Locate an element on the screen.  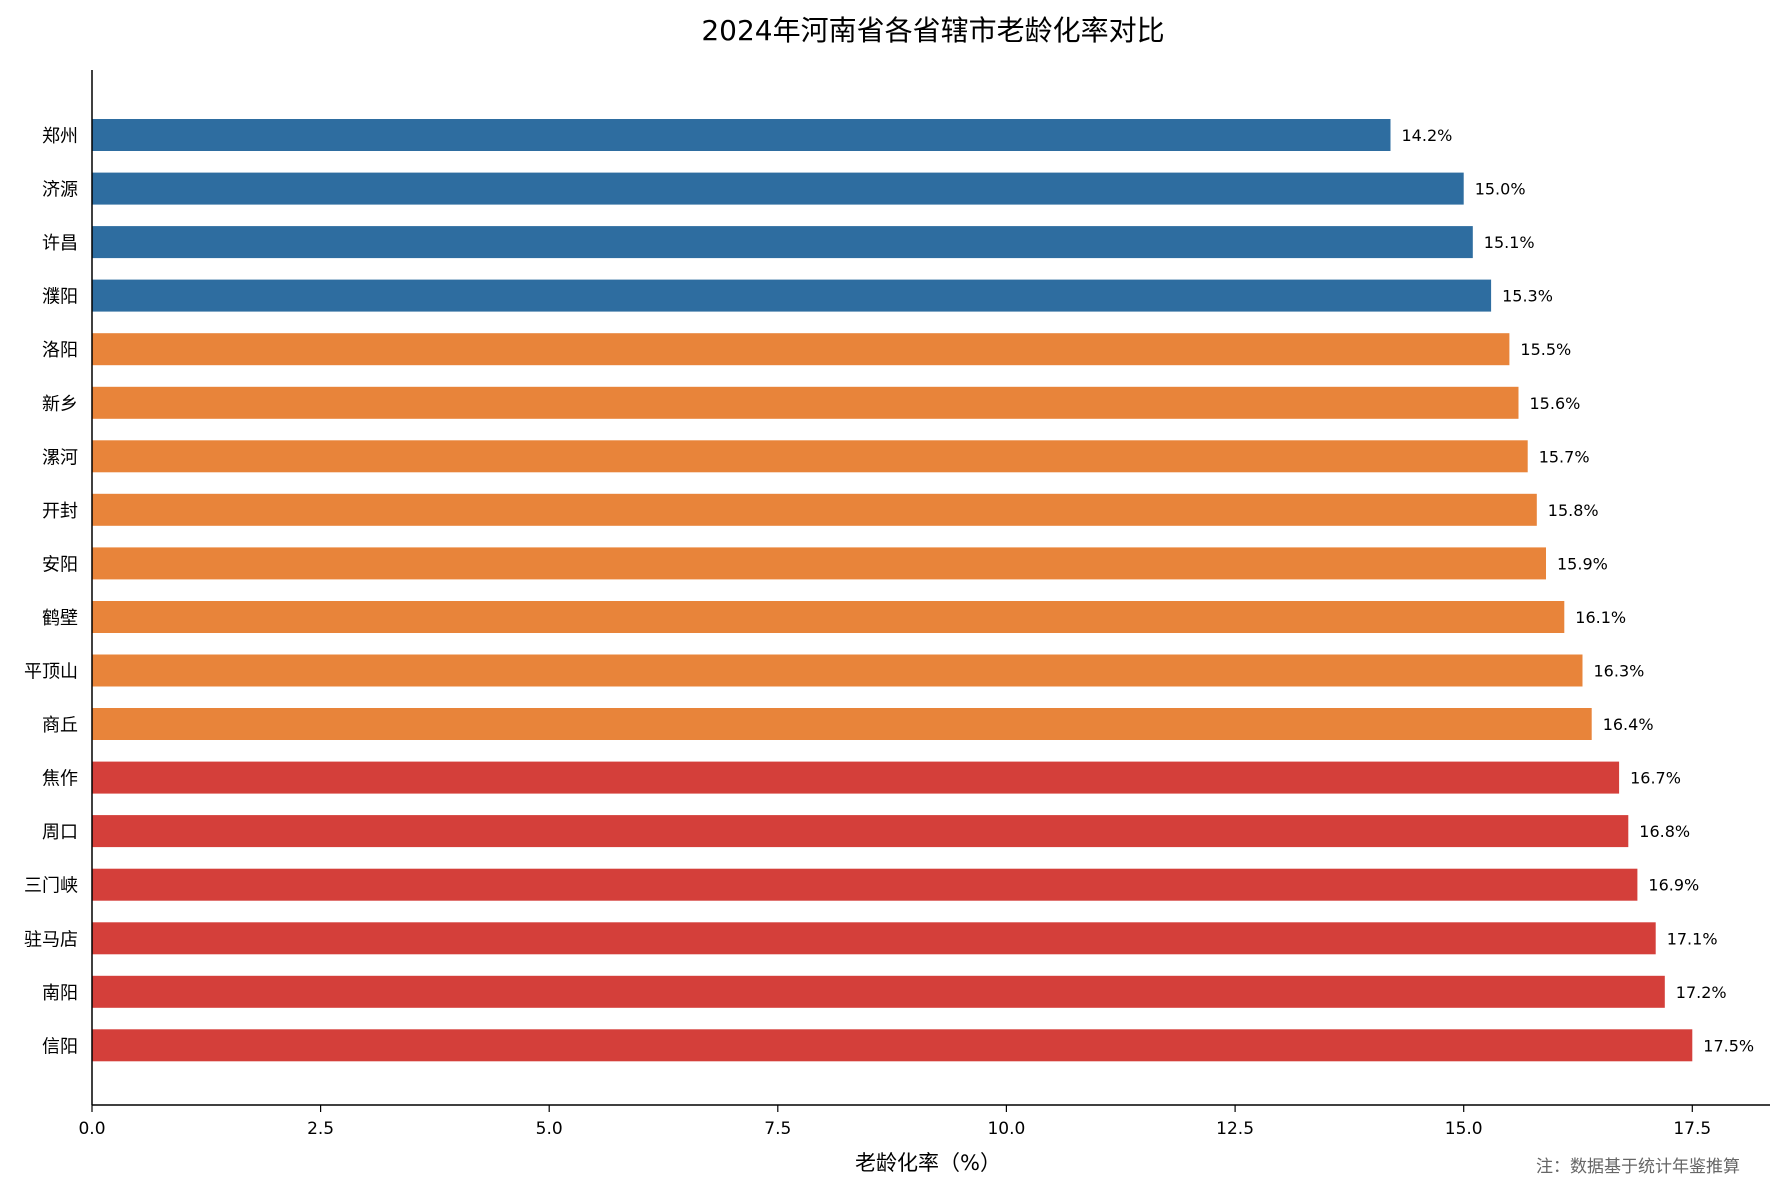
x-axis: 0.0 2.5 5.0 7.5 10.0 12.5 15.0 17.5 is located at coordinates (894, 1122).